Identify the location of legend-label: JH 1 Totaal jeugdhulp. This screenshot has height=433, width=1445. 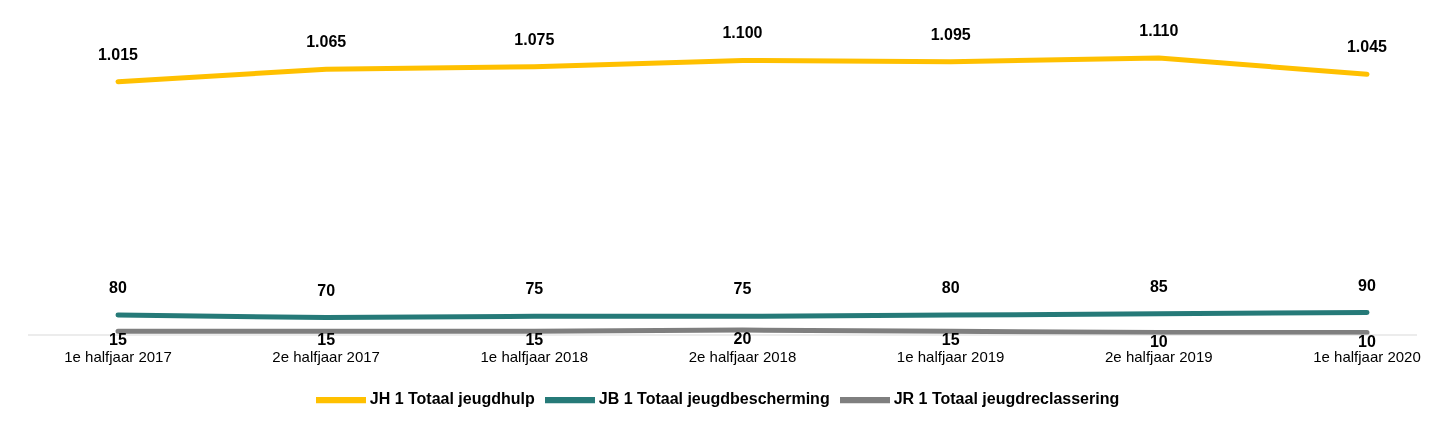
(452, 399).